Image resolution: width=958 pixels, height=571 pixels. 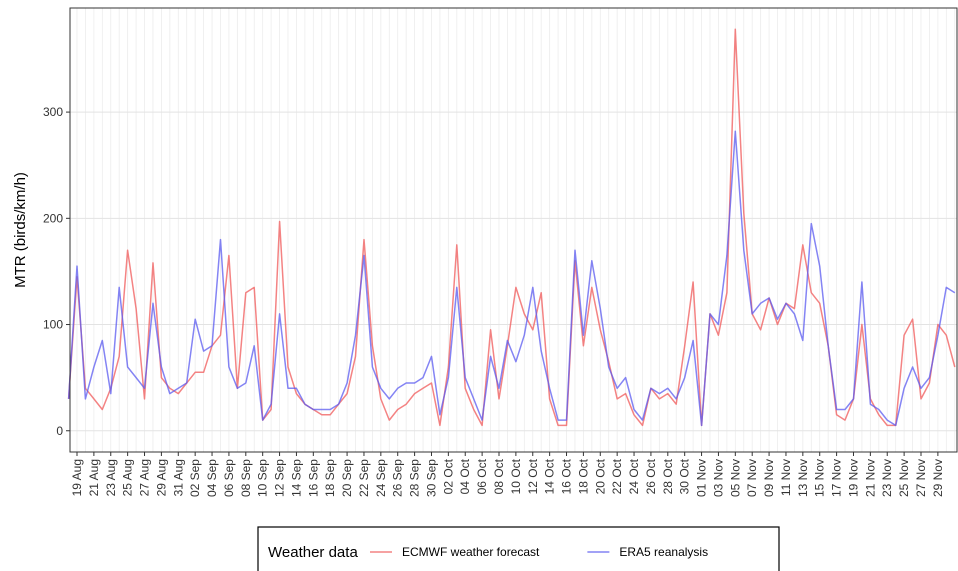 I want to click on x-tick-label: 18 Sep, so click(x=330, y=478).